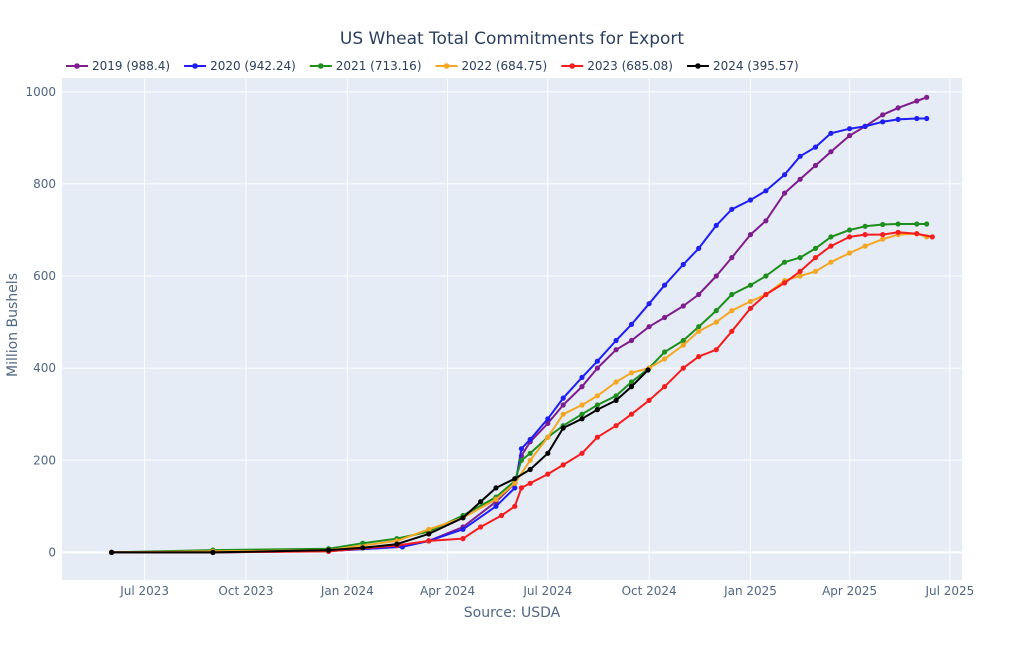 The height and width of the screenshot is (645, 1024). What do you see at coordinates (40, 322) in the screenshot?
I see `y-axis-ticks: 0 200 400 600 800 1000` at bounding box center [40, 322].